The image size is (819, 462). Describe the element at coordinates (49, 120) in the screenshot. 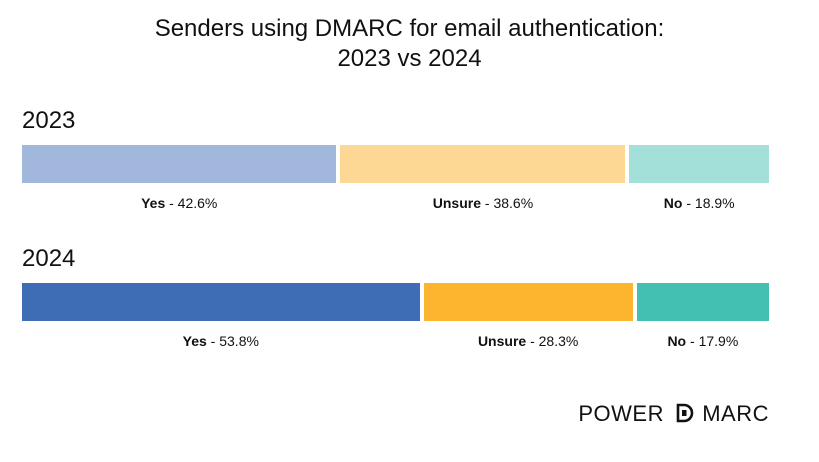

I see `year-label-2023: 2023` at that location.